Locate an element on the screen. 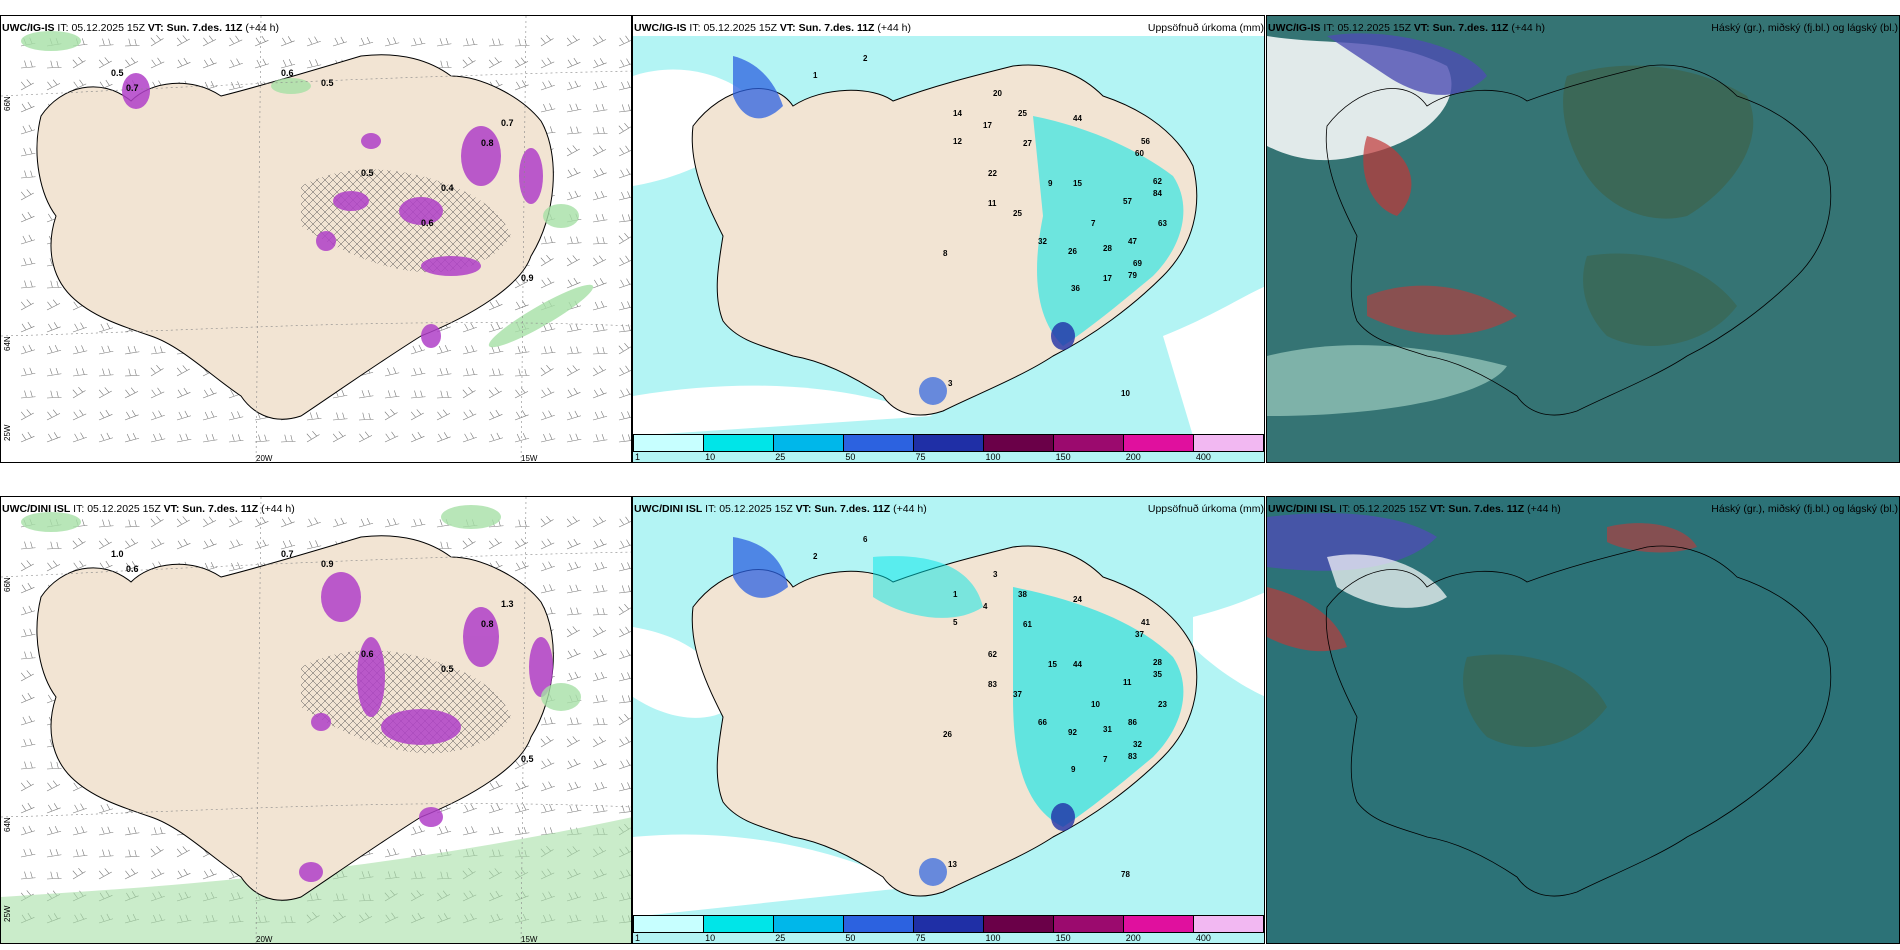 This screenshot has width=1900, height=950. precip-value-label: 47 is located at coordinates (1132, 241).